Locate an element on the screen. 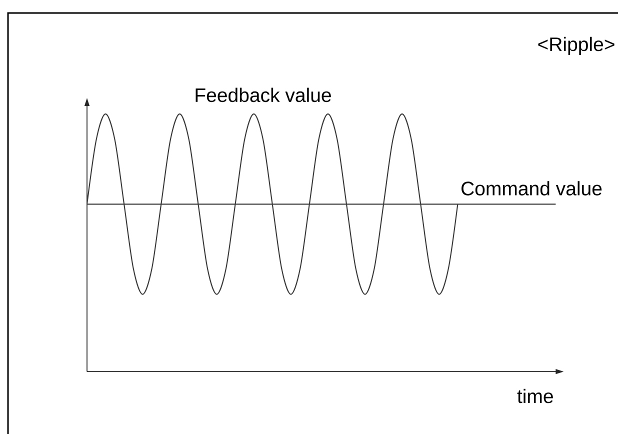  ref-line-label: Command value is located at coordinates (532, 188).